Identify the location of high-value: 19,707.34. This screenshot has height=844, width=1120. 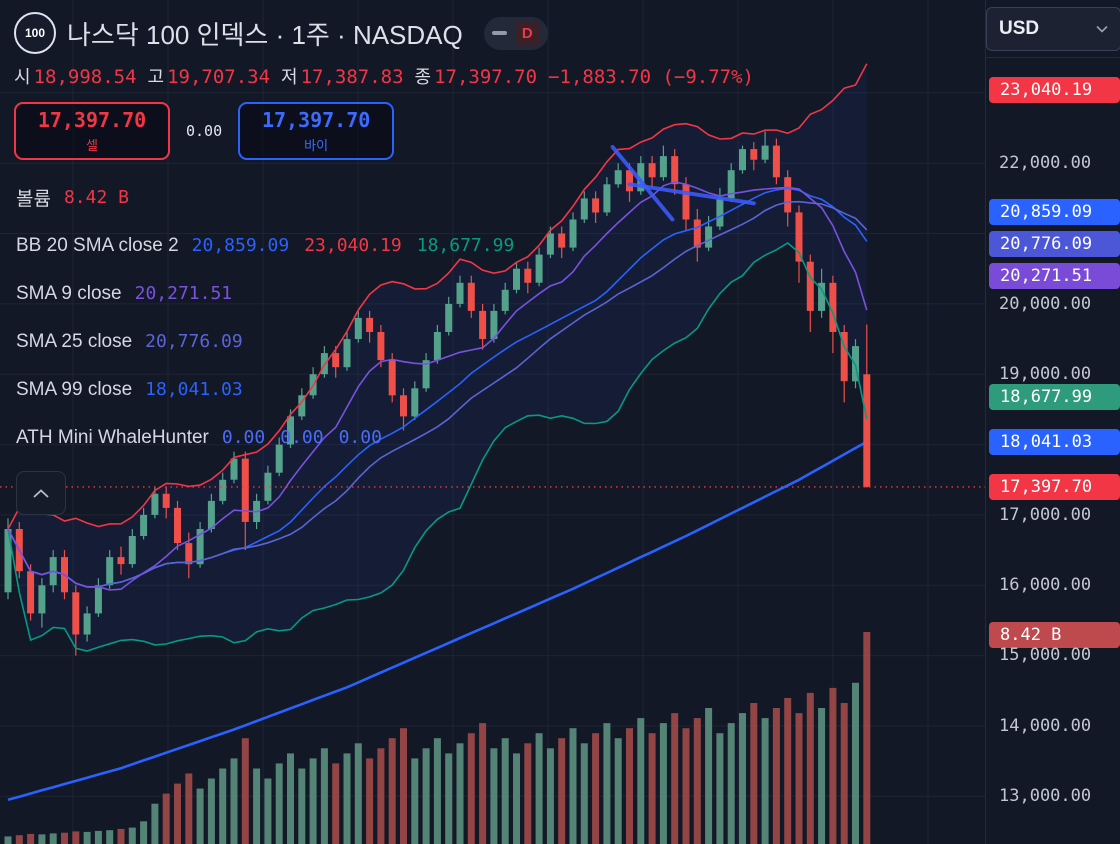
(219, 77).